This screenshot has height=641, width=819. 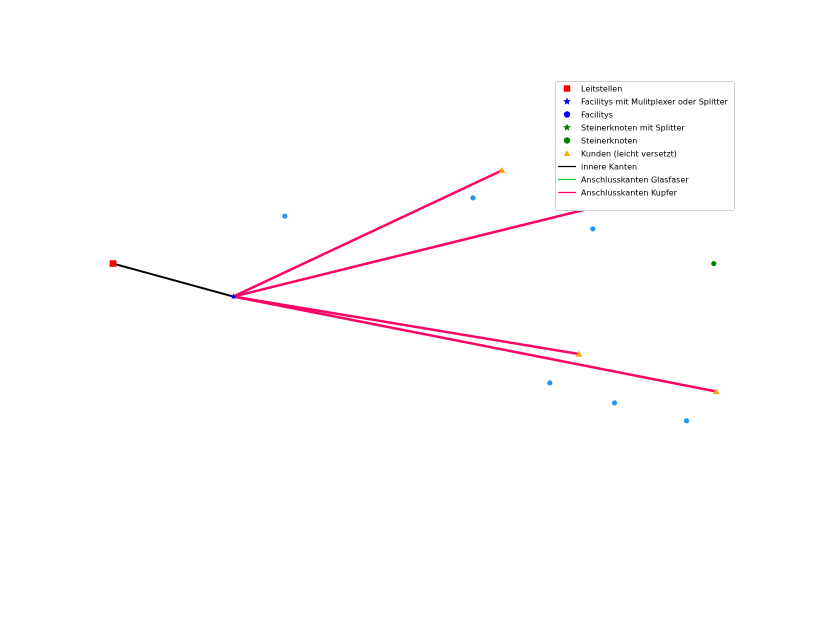 I want to click on legend-item: Steinerknoten, so click(x=600, y=141).